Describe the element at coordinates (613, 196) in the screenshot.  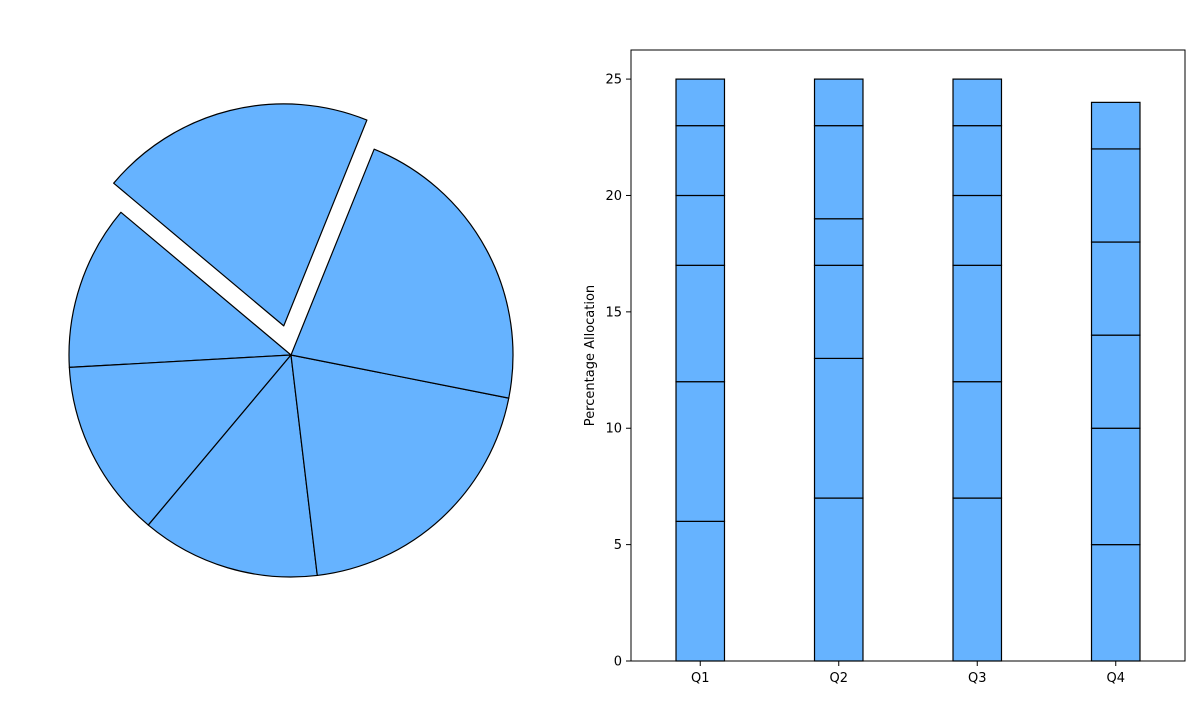
I see `y-tick-label: 20` at that location.